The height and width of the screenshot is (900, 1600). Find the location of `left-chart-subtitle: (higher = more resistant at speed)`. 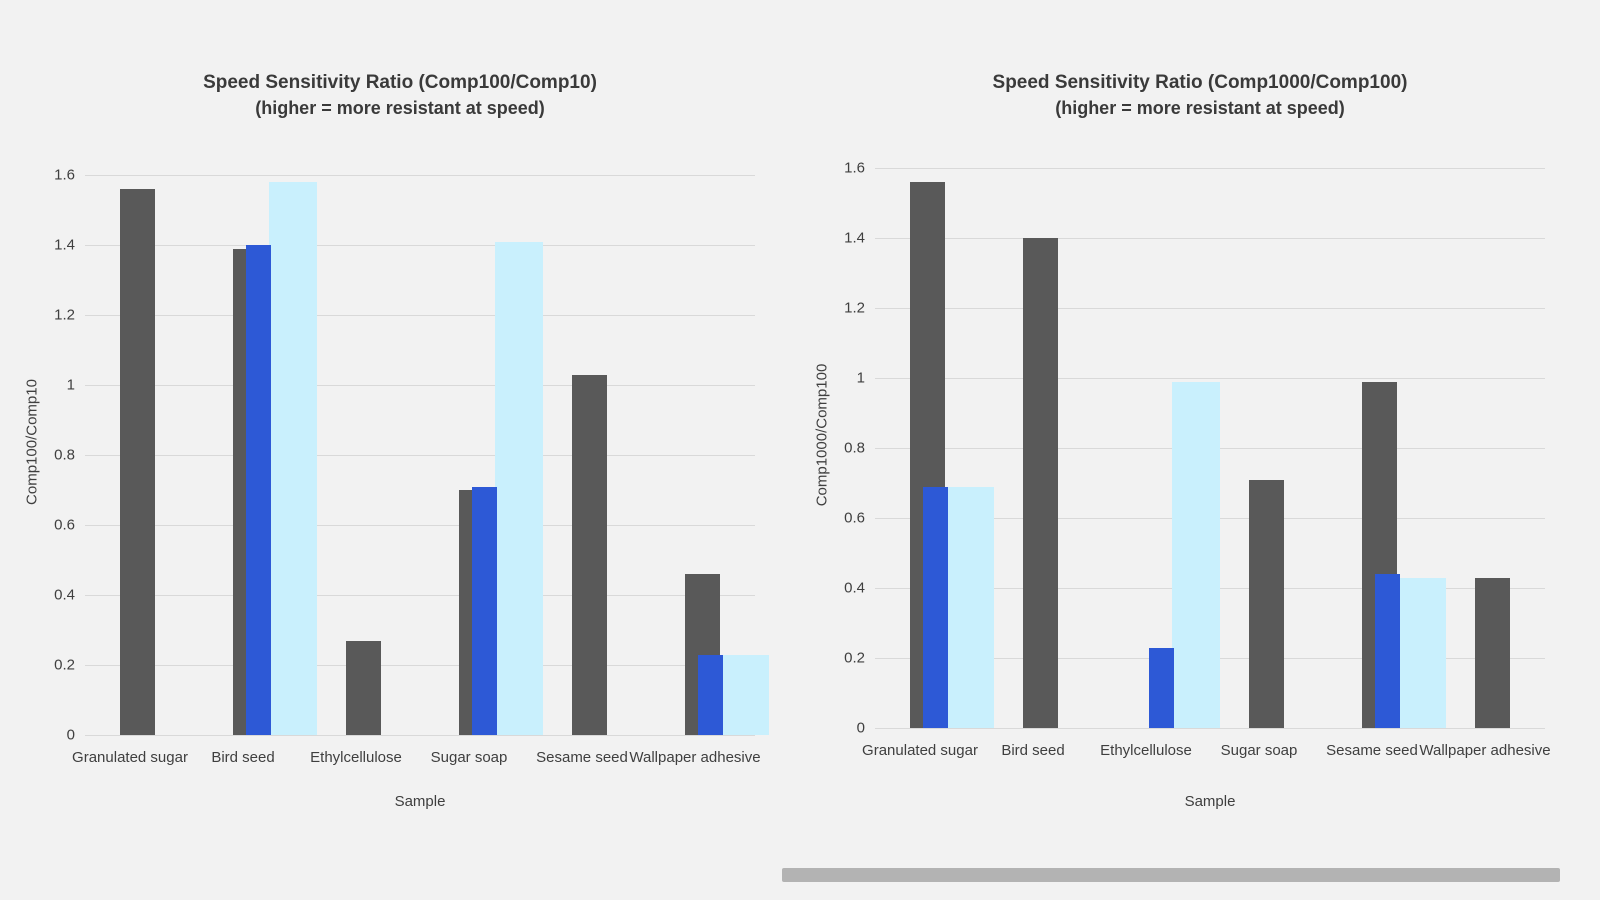

left-chart-subtitle: (higher = more resistant at speed) is located at coordinates (400, 107).